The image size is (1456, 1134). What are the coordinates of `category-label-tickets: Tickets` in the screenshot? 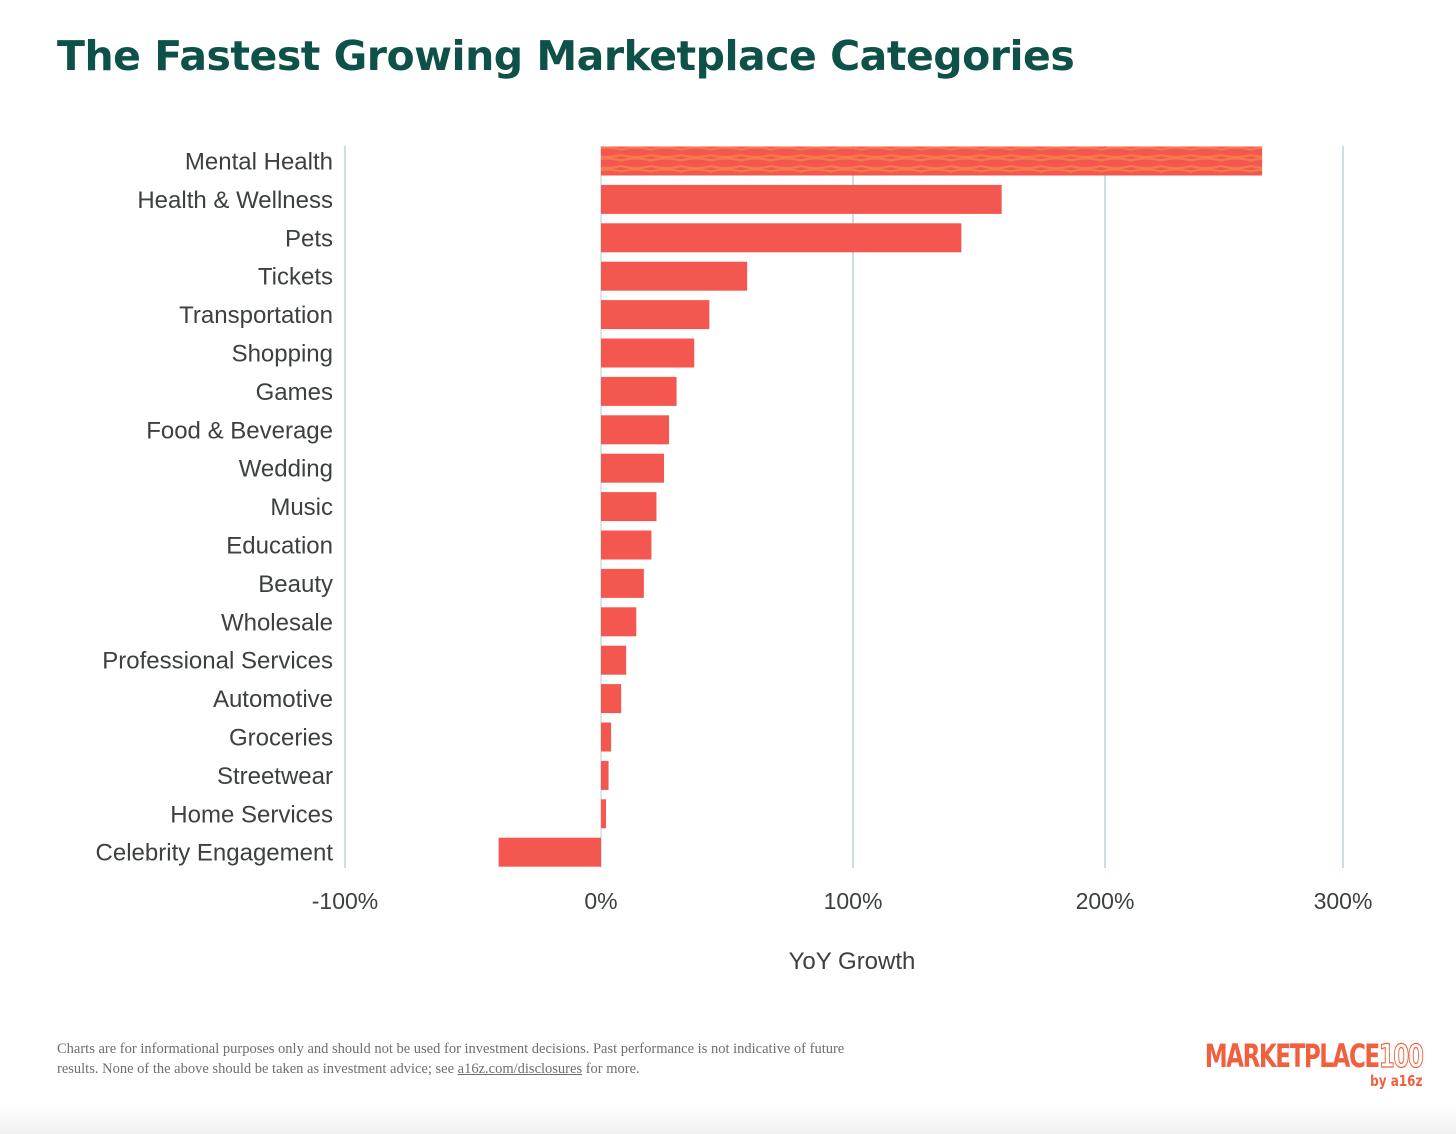 It's located at (295, 277).